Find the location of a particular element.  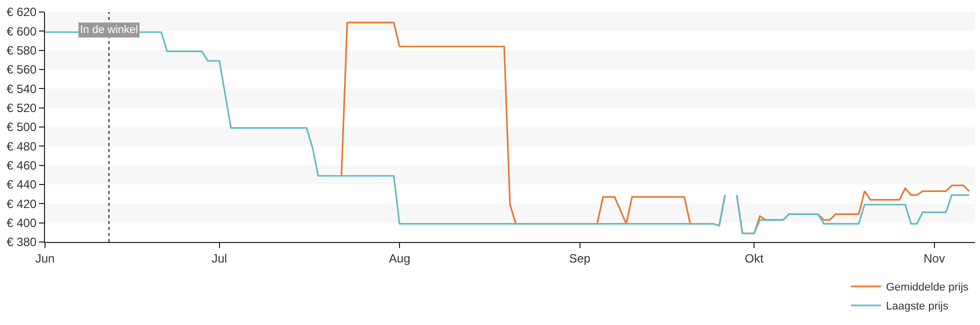

legend-label: Laagste prijs is located at coordinates (917, 306).